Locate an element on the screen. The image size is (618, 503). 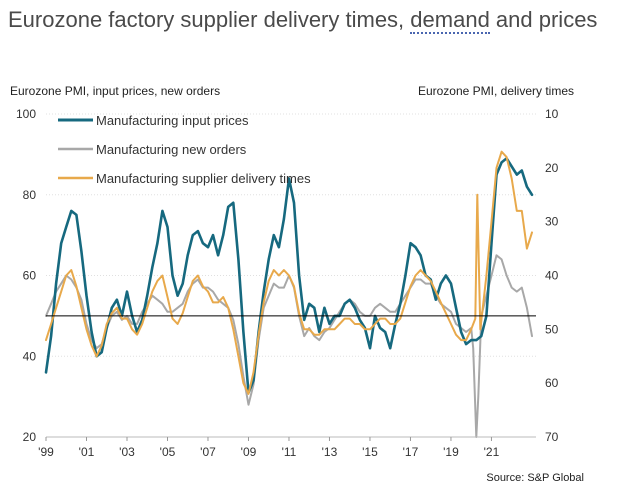
legend-label-manufacturing-new-orders: Manufacturing new orders is located at coordinates (171, 149).